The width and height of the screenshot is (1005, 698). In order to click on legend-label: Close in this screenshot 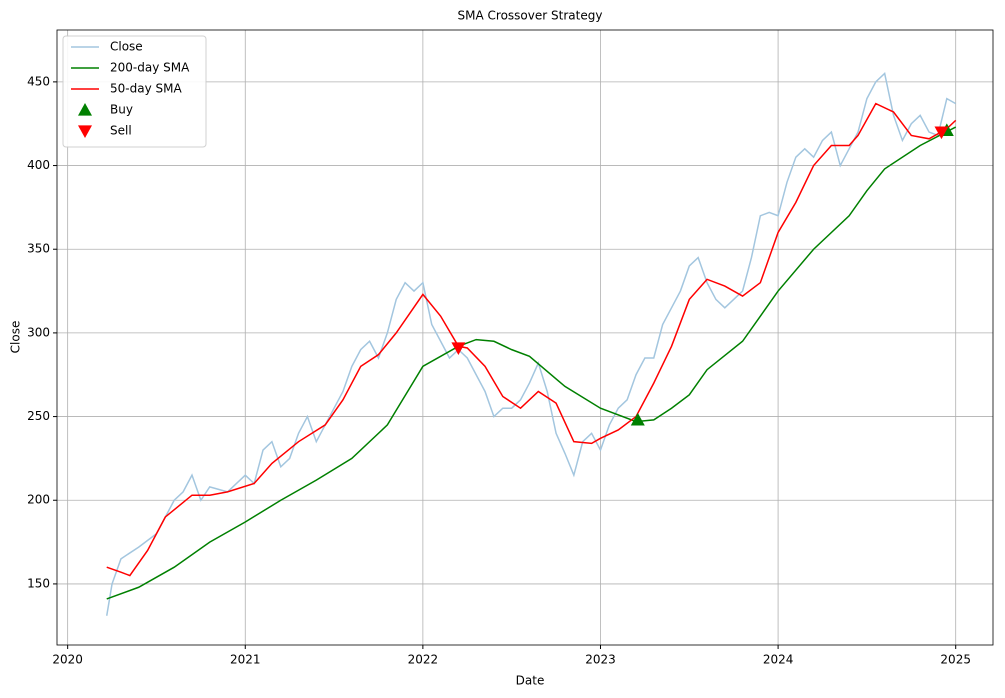, I will do `click(126, 47)`.